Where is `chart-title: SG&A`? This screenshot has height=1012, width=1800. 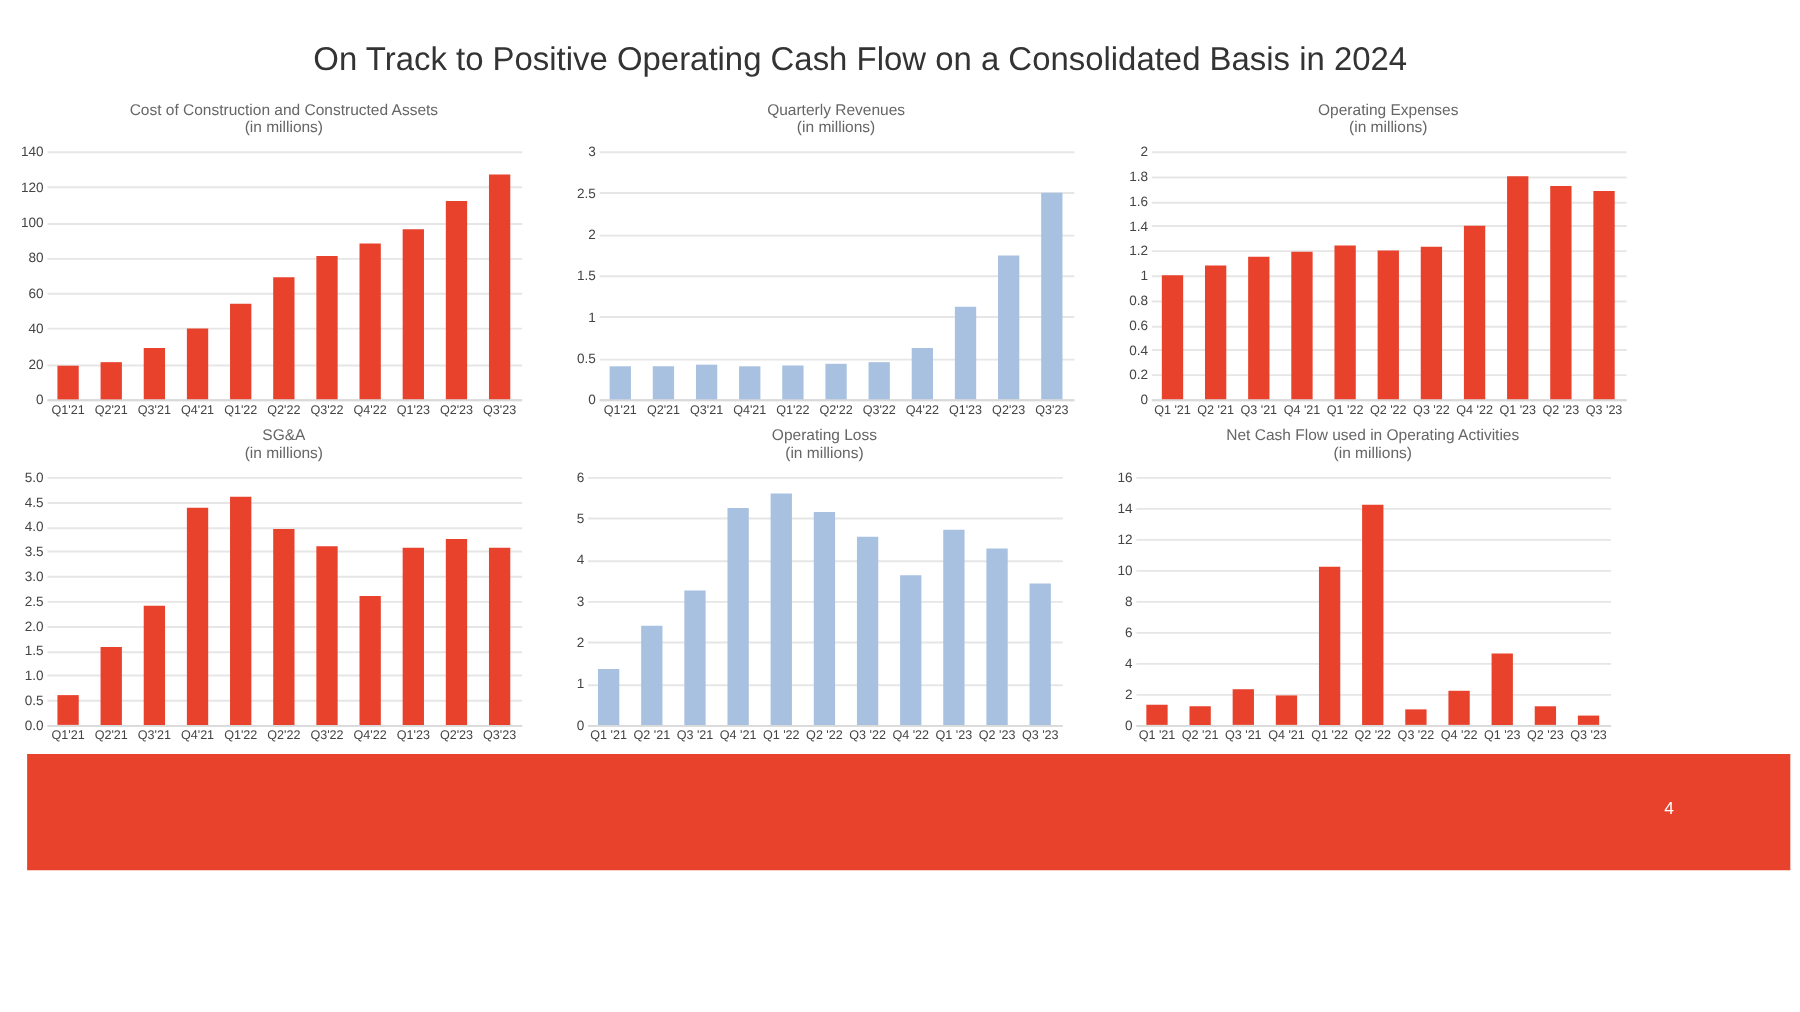 chart-title: SG&A is located at coordinates (285, 435).